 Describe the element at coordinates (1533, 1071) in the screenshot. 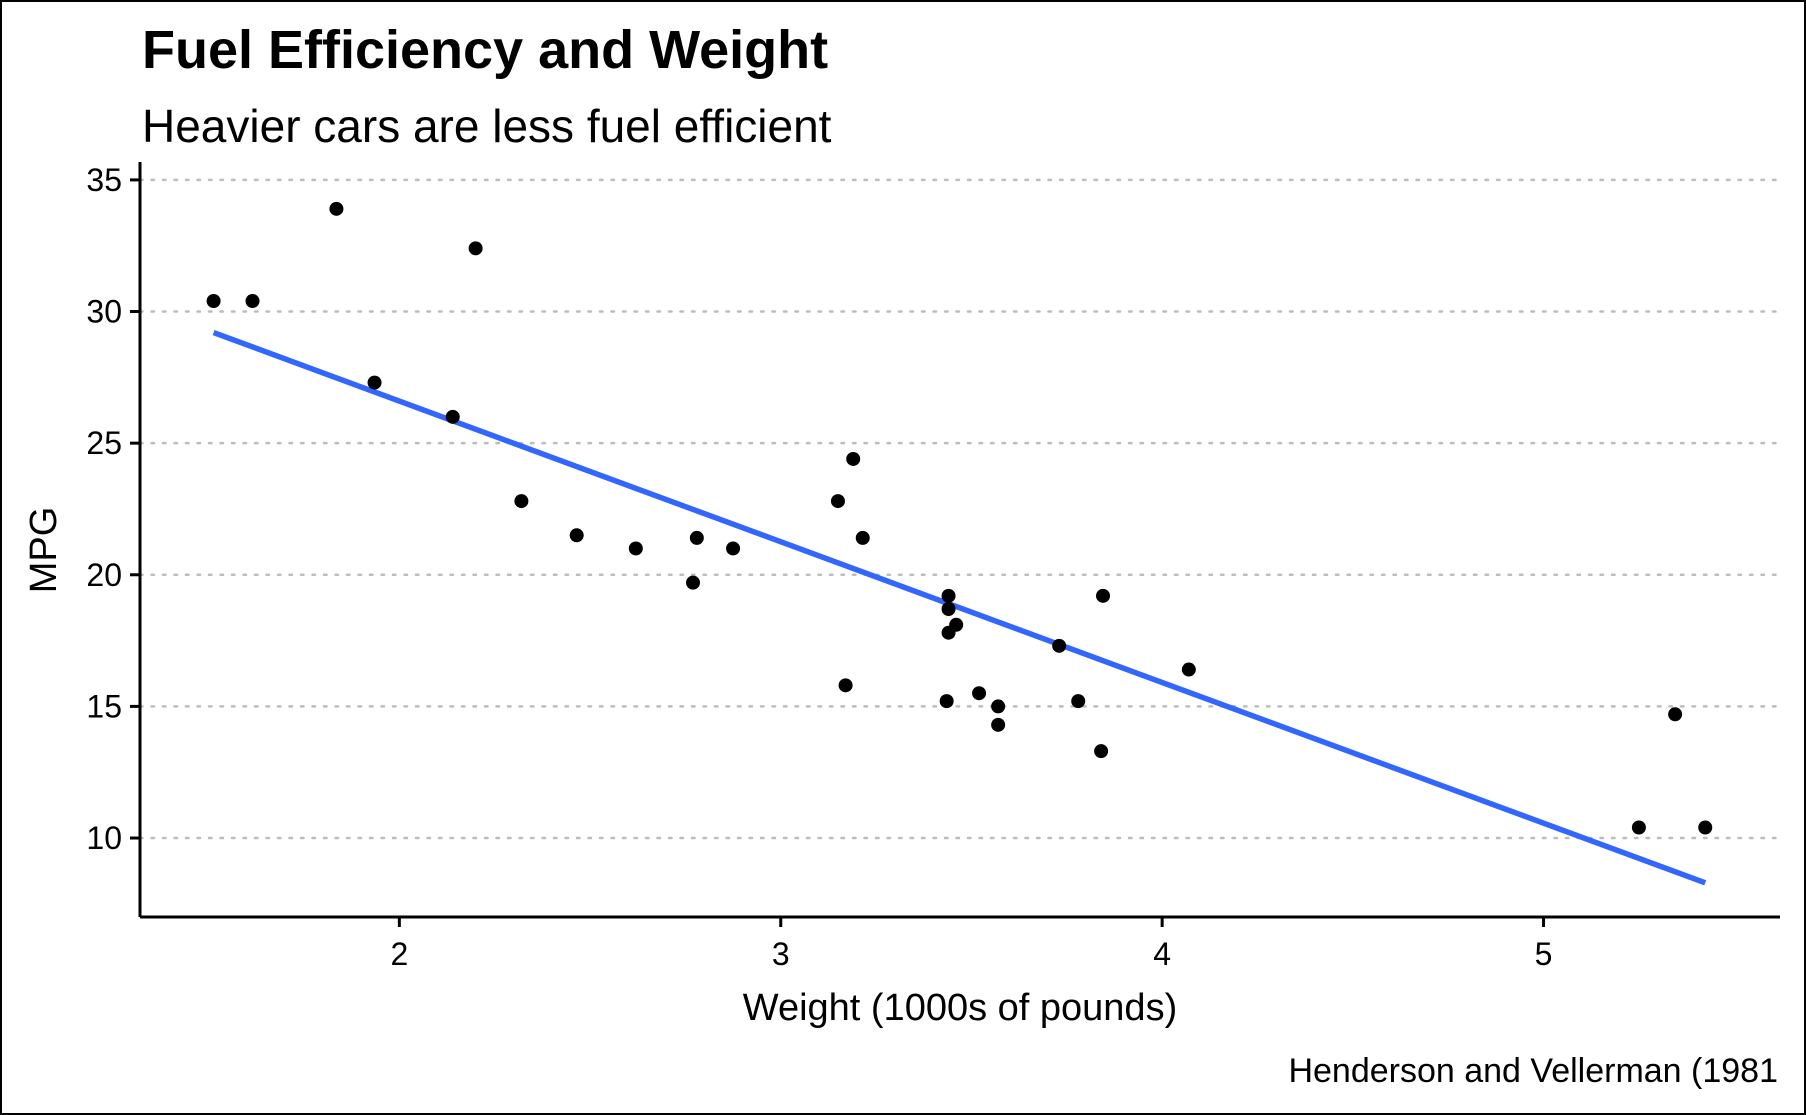

I see `chart-caption: Henderson and Vellerman (1981` at that location.